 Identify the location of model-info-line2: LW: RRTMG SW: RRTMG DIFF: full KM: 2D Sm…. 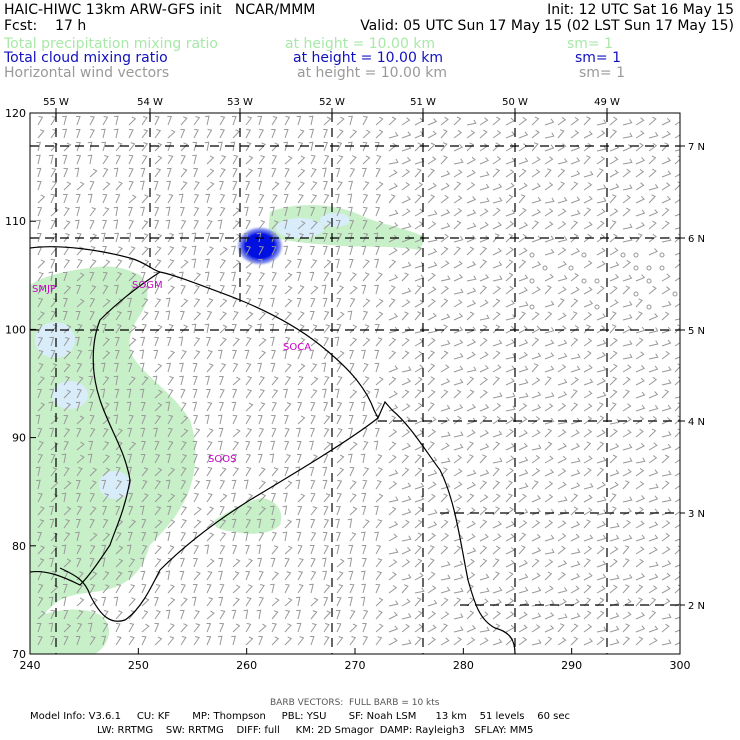
(315, 730).